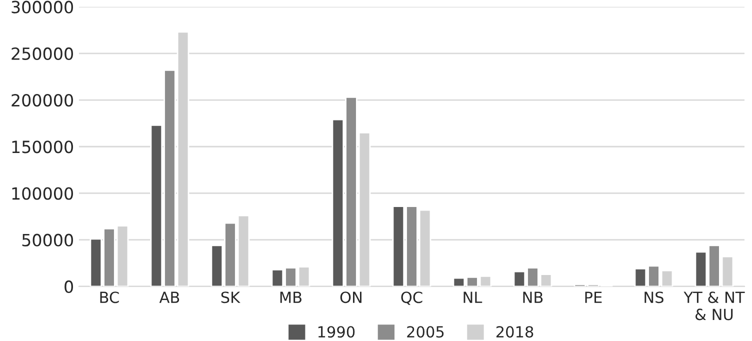 This screenshot has width=752, height=341. Describe the element at coordinates (68, 287) in the screenshot. I see `y-tick-label: 0` at that location.